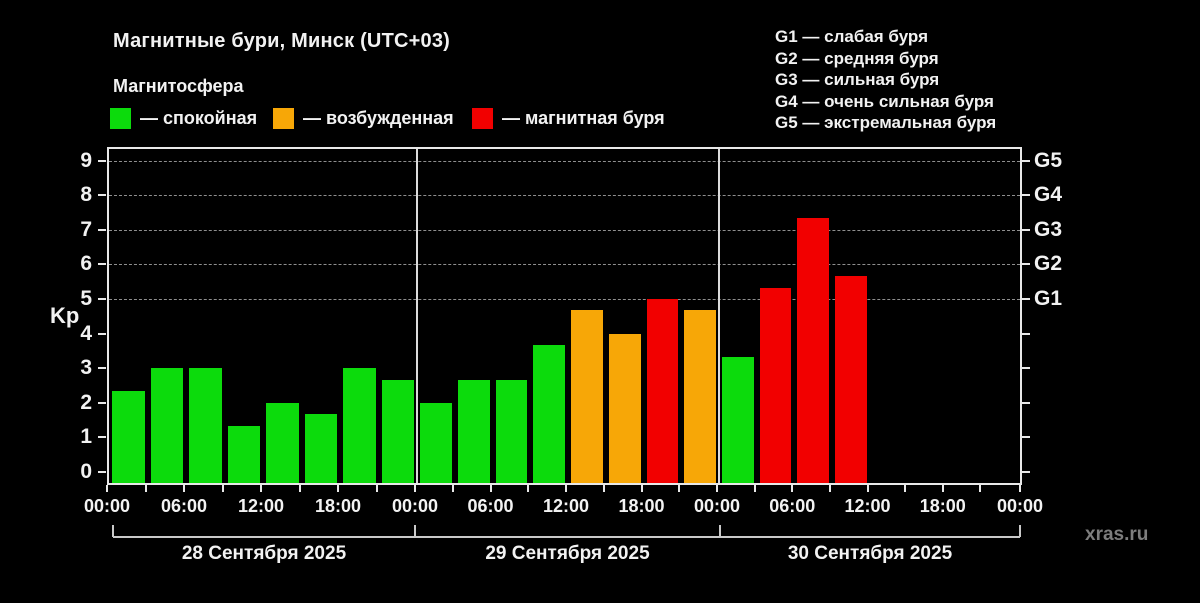  What do you see at coordinates (283, 118) in the screenshot?
I see `excited-color-swatch-icon` at bounding box center [283, 118].